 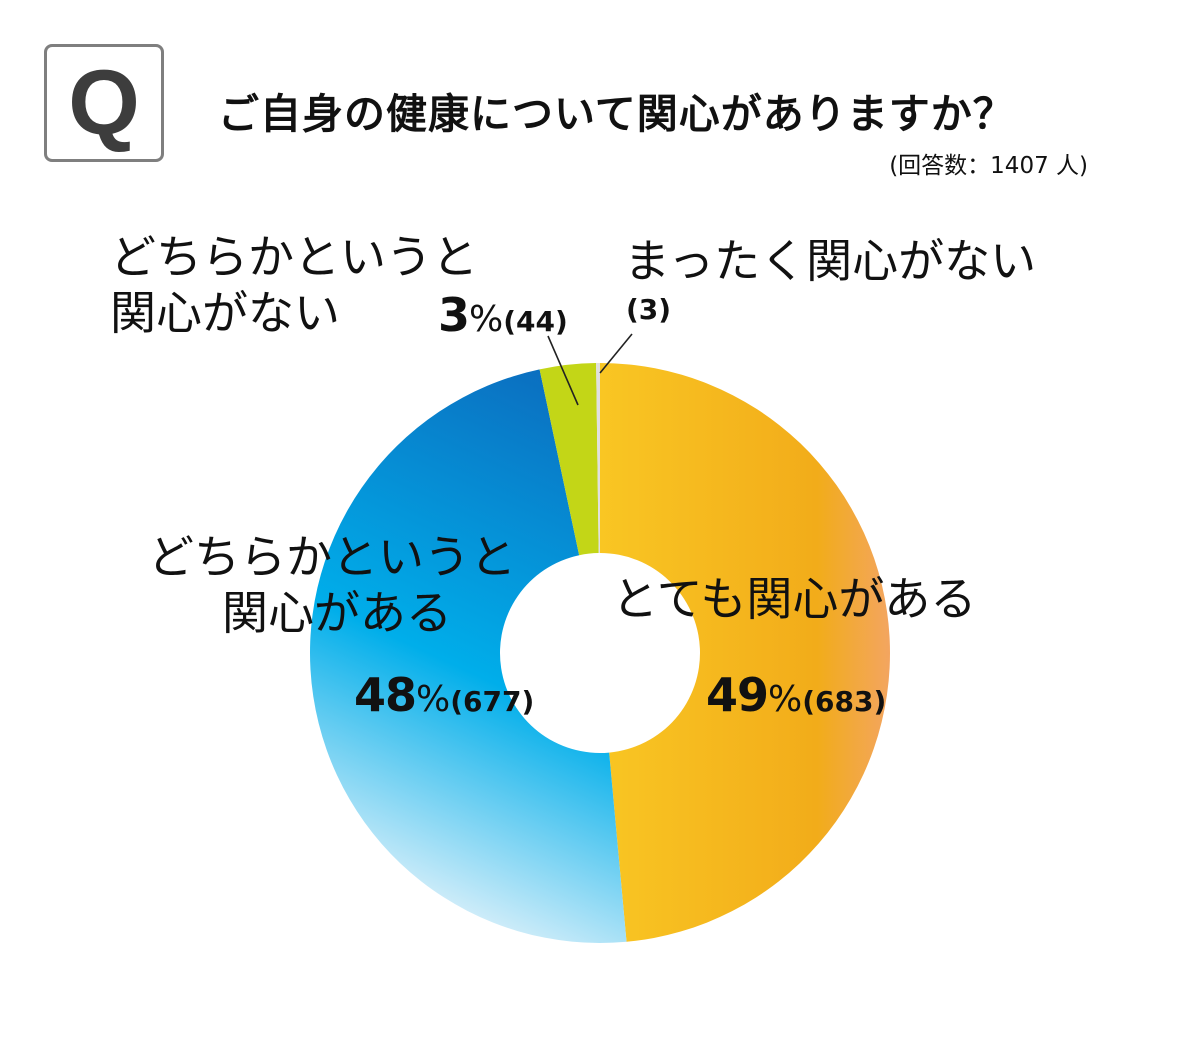 What do you see at coordinates (563, 370) in the screenshot?
I see `leader-line-somewhat-uninterested` at bounding box center [563, 370].